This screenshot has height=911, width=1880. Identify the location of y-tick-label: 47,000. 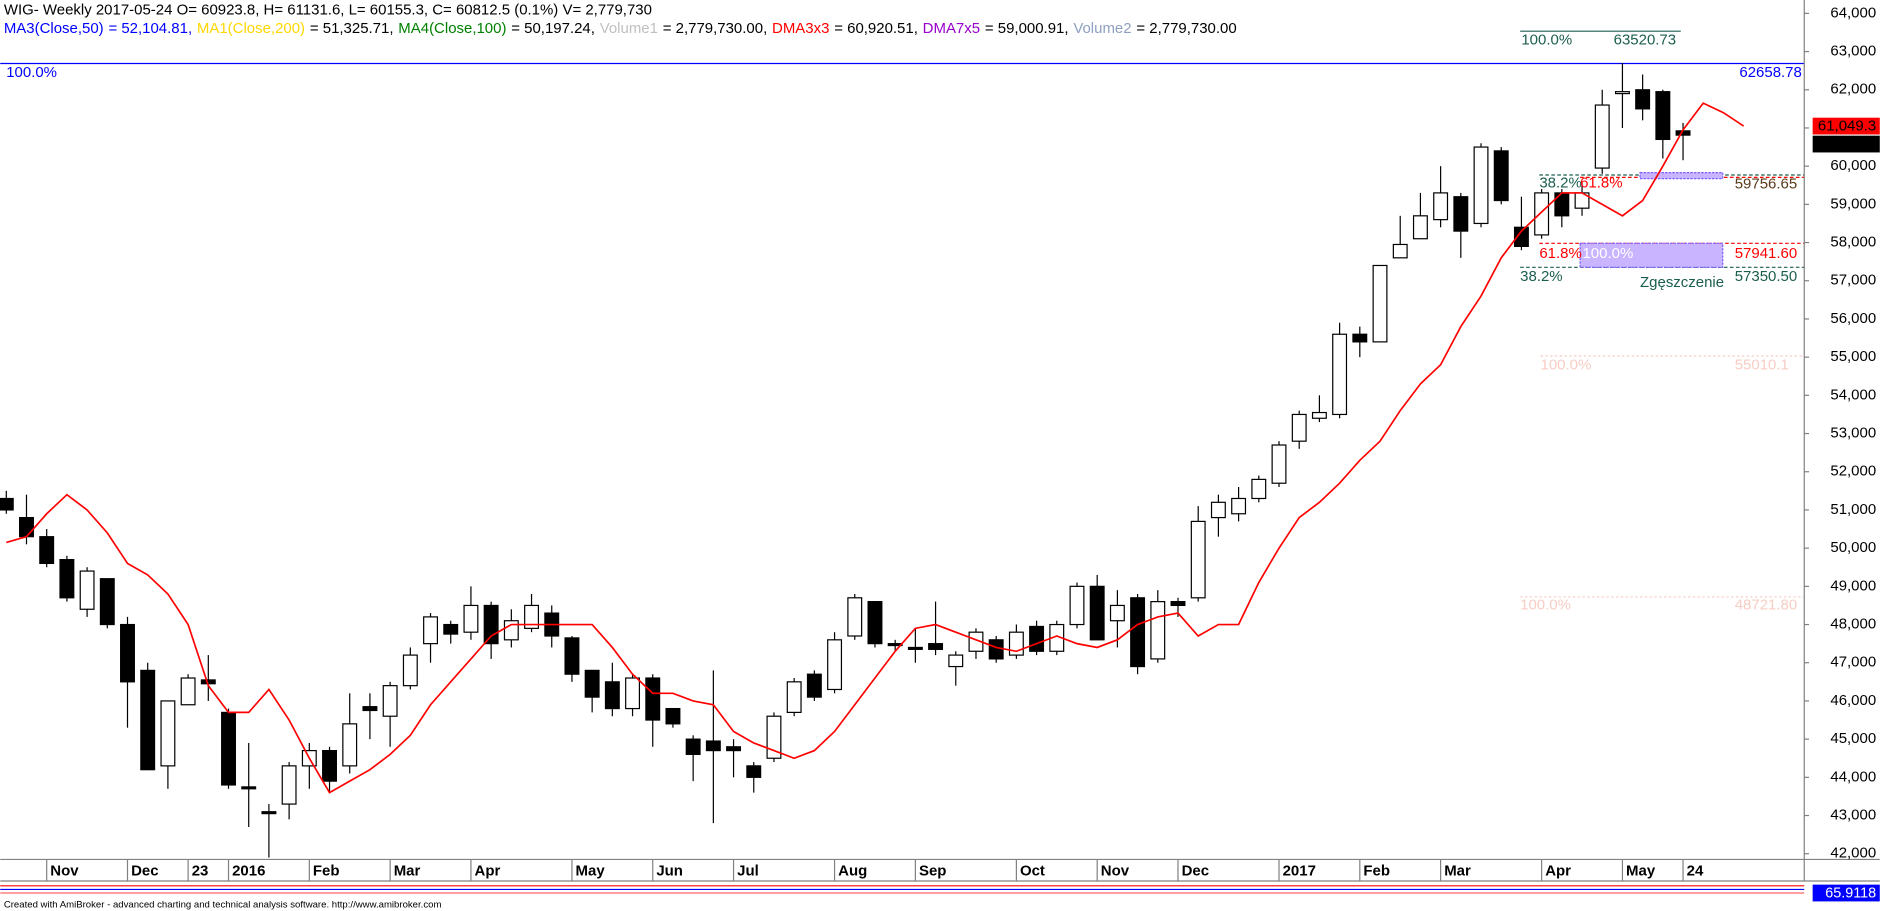
(1853, 662).